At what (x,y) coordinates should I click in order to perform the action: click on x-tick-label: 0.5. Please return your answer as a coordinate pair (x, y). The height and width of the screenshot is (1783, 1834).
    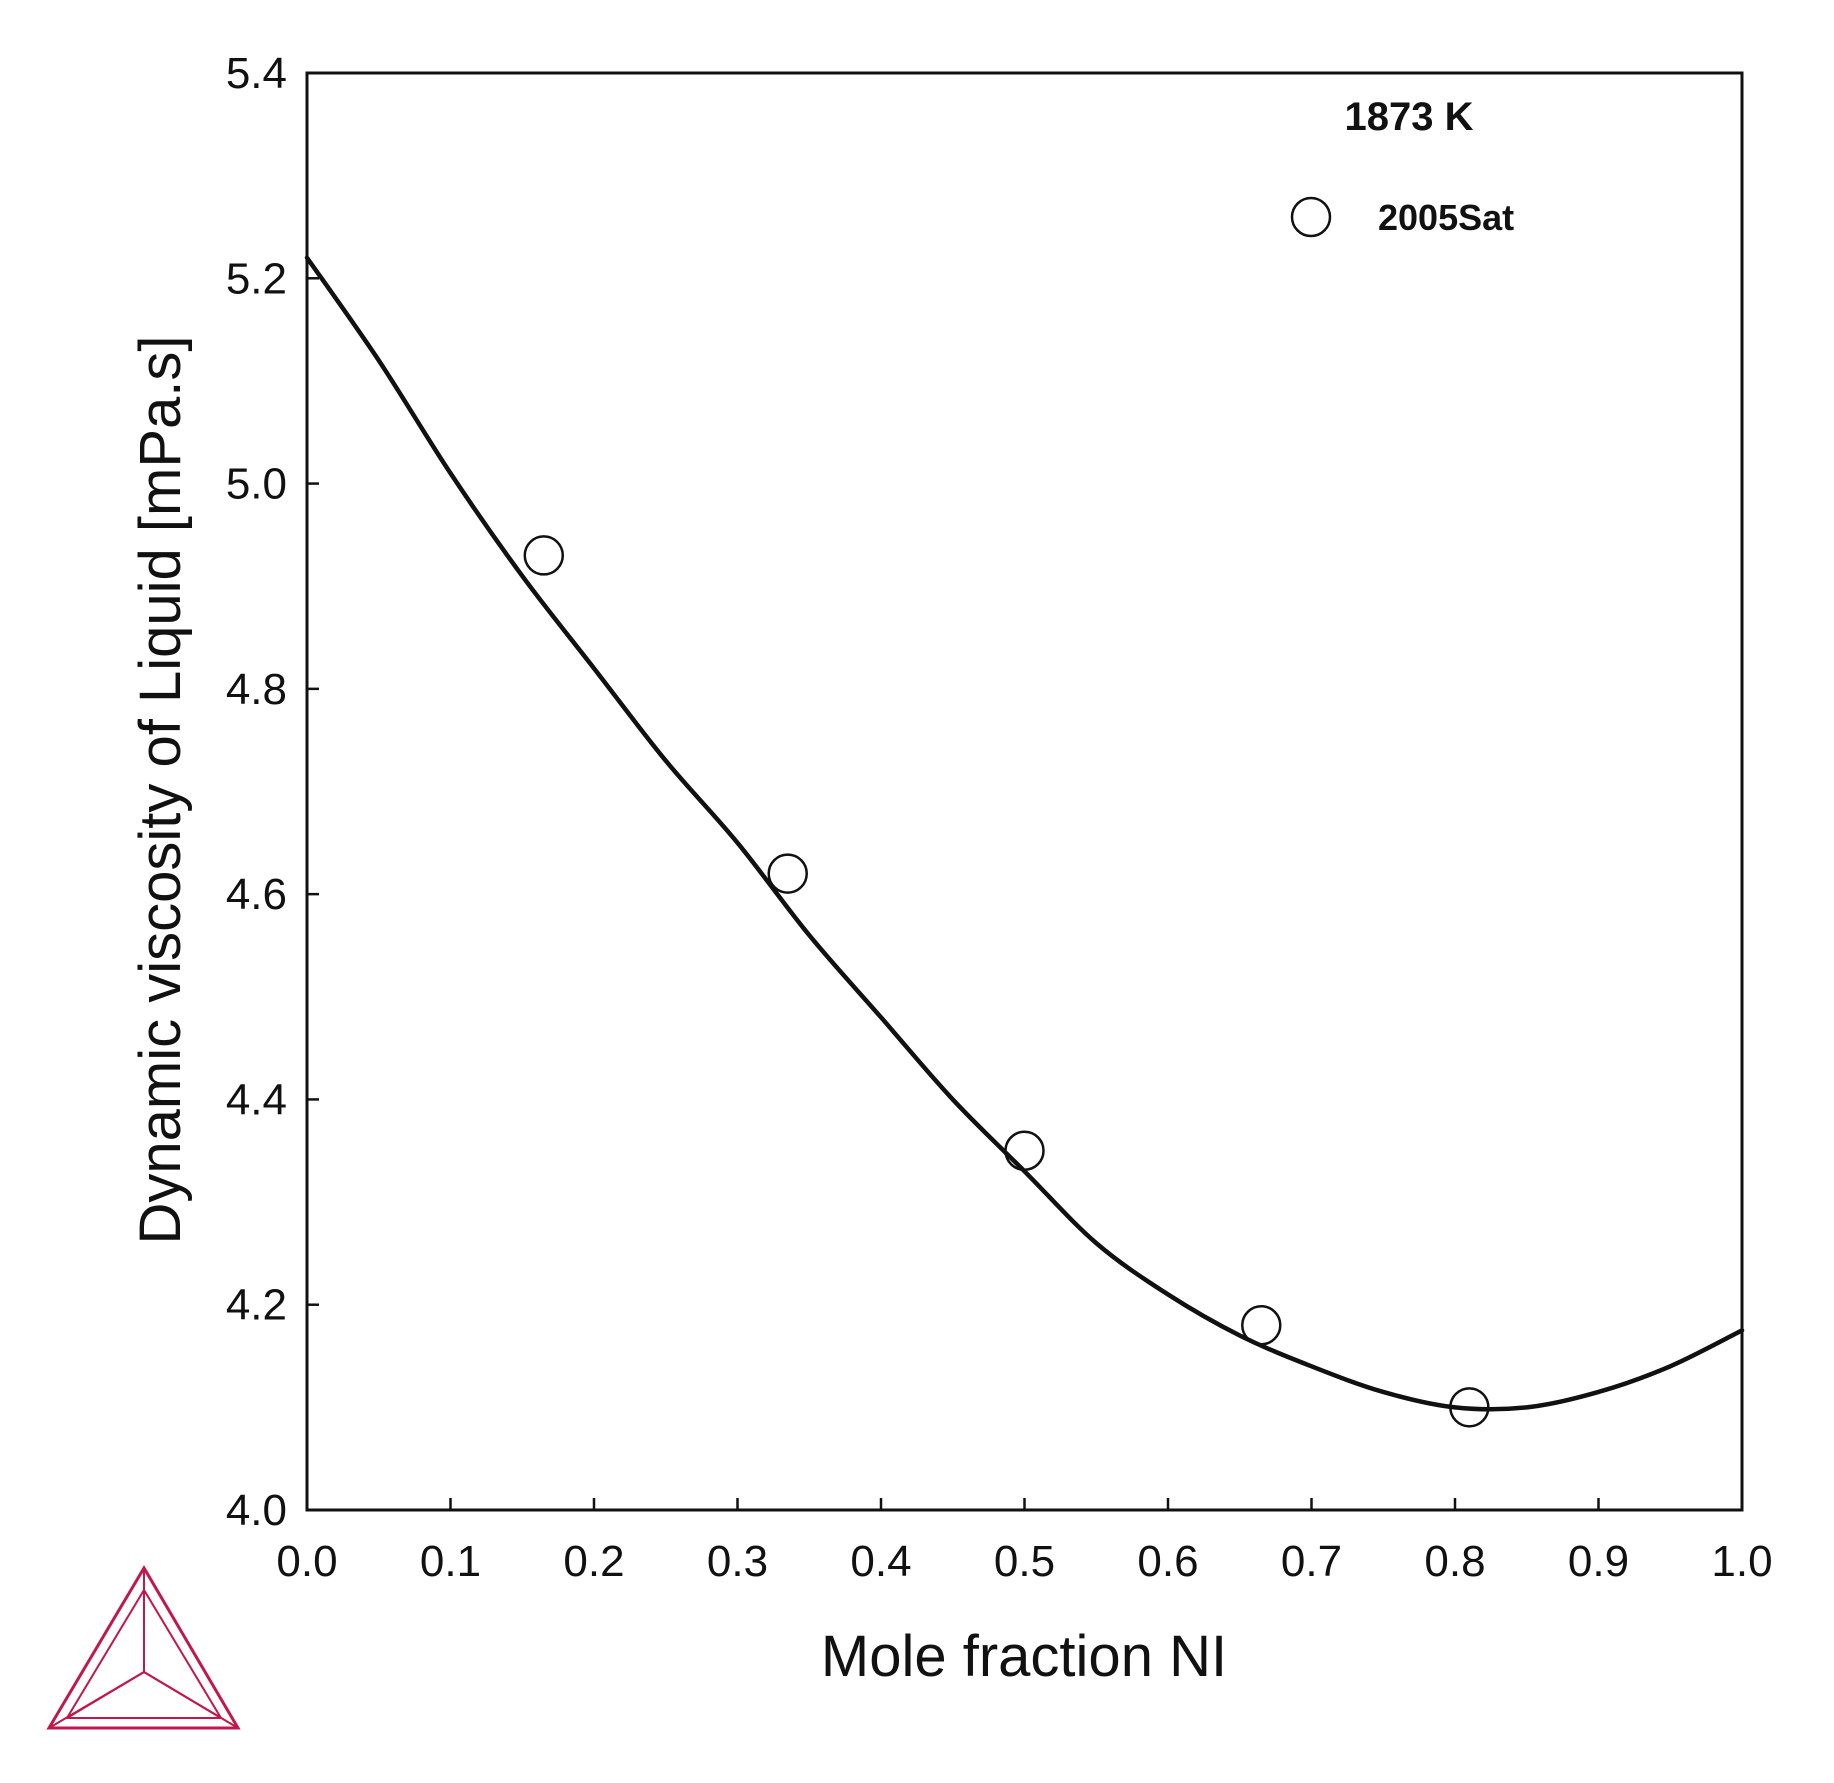
    Looking at the image, I should click on (1024, 1561).